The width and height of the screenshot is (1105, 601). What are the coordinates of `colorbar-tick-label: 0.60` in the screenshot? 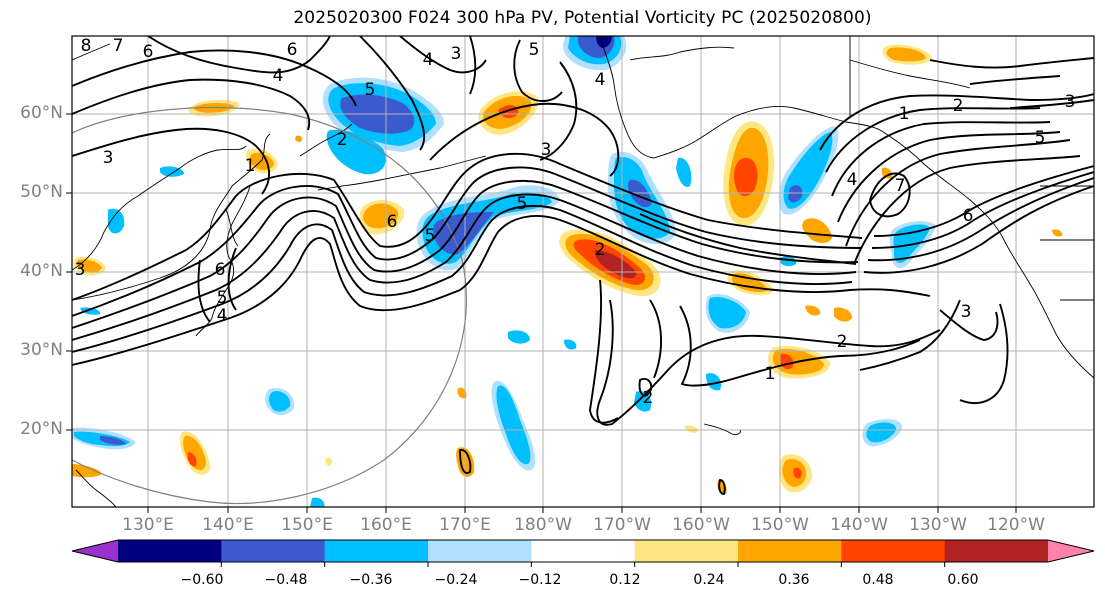 It's located at (963, 580).